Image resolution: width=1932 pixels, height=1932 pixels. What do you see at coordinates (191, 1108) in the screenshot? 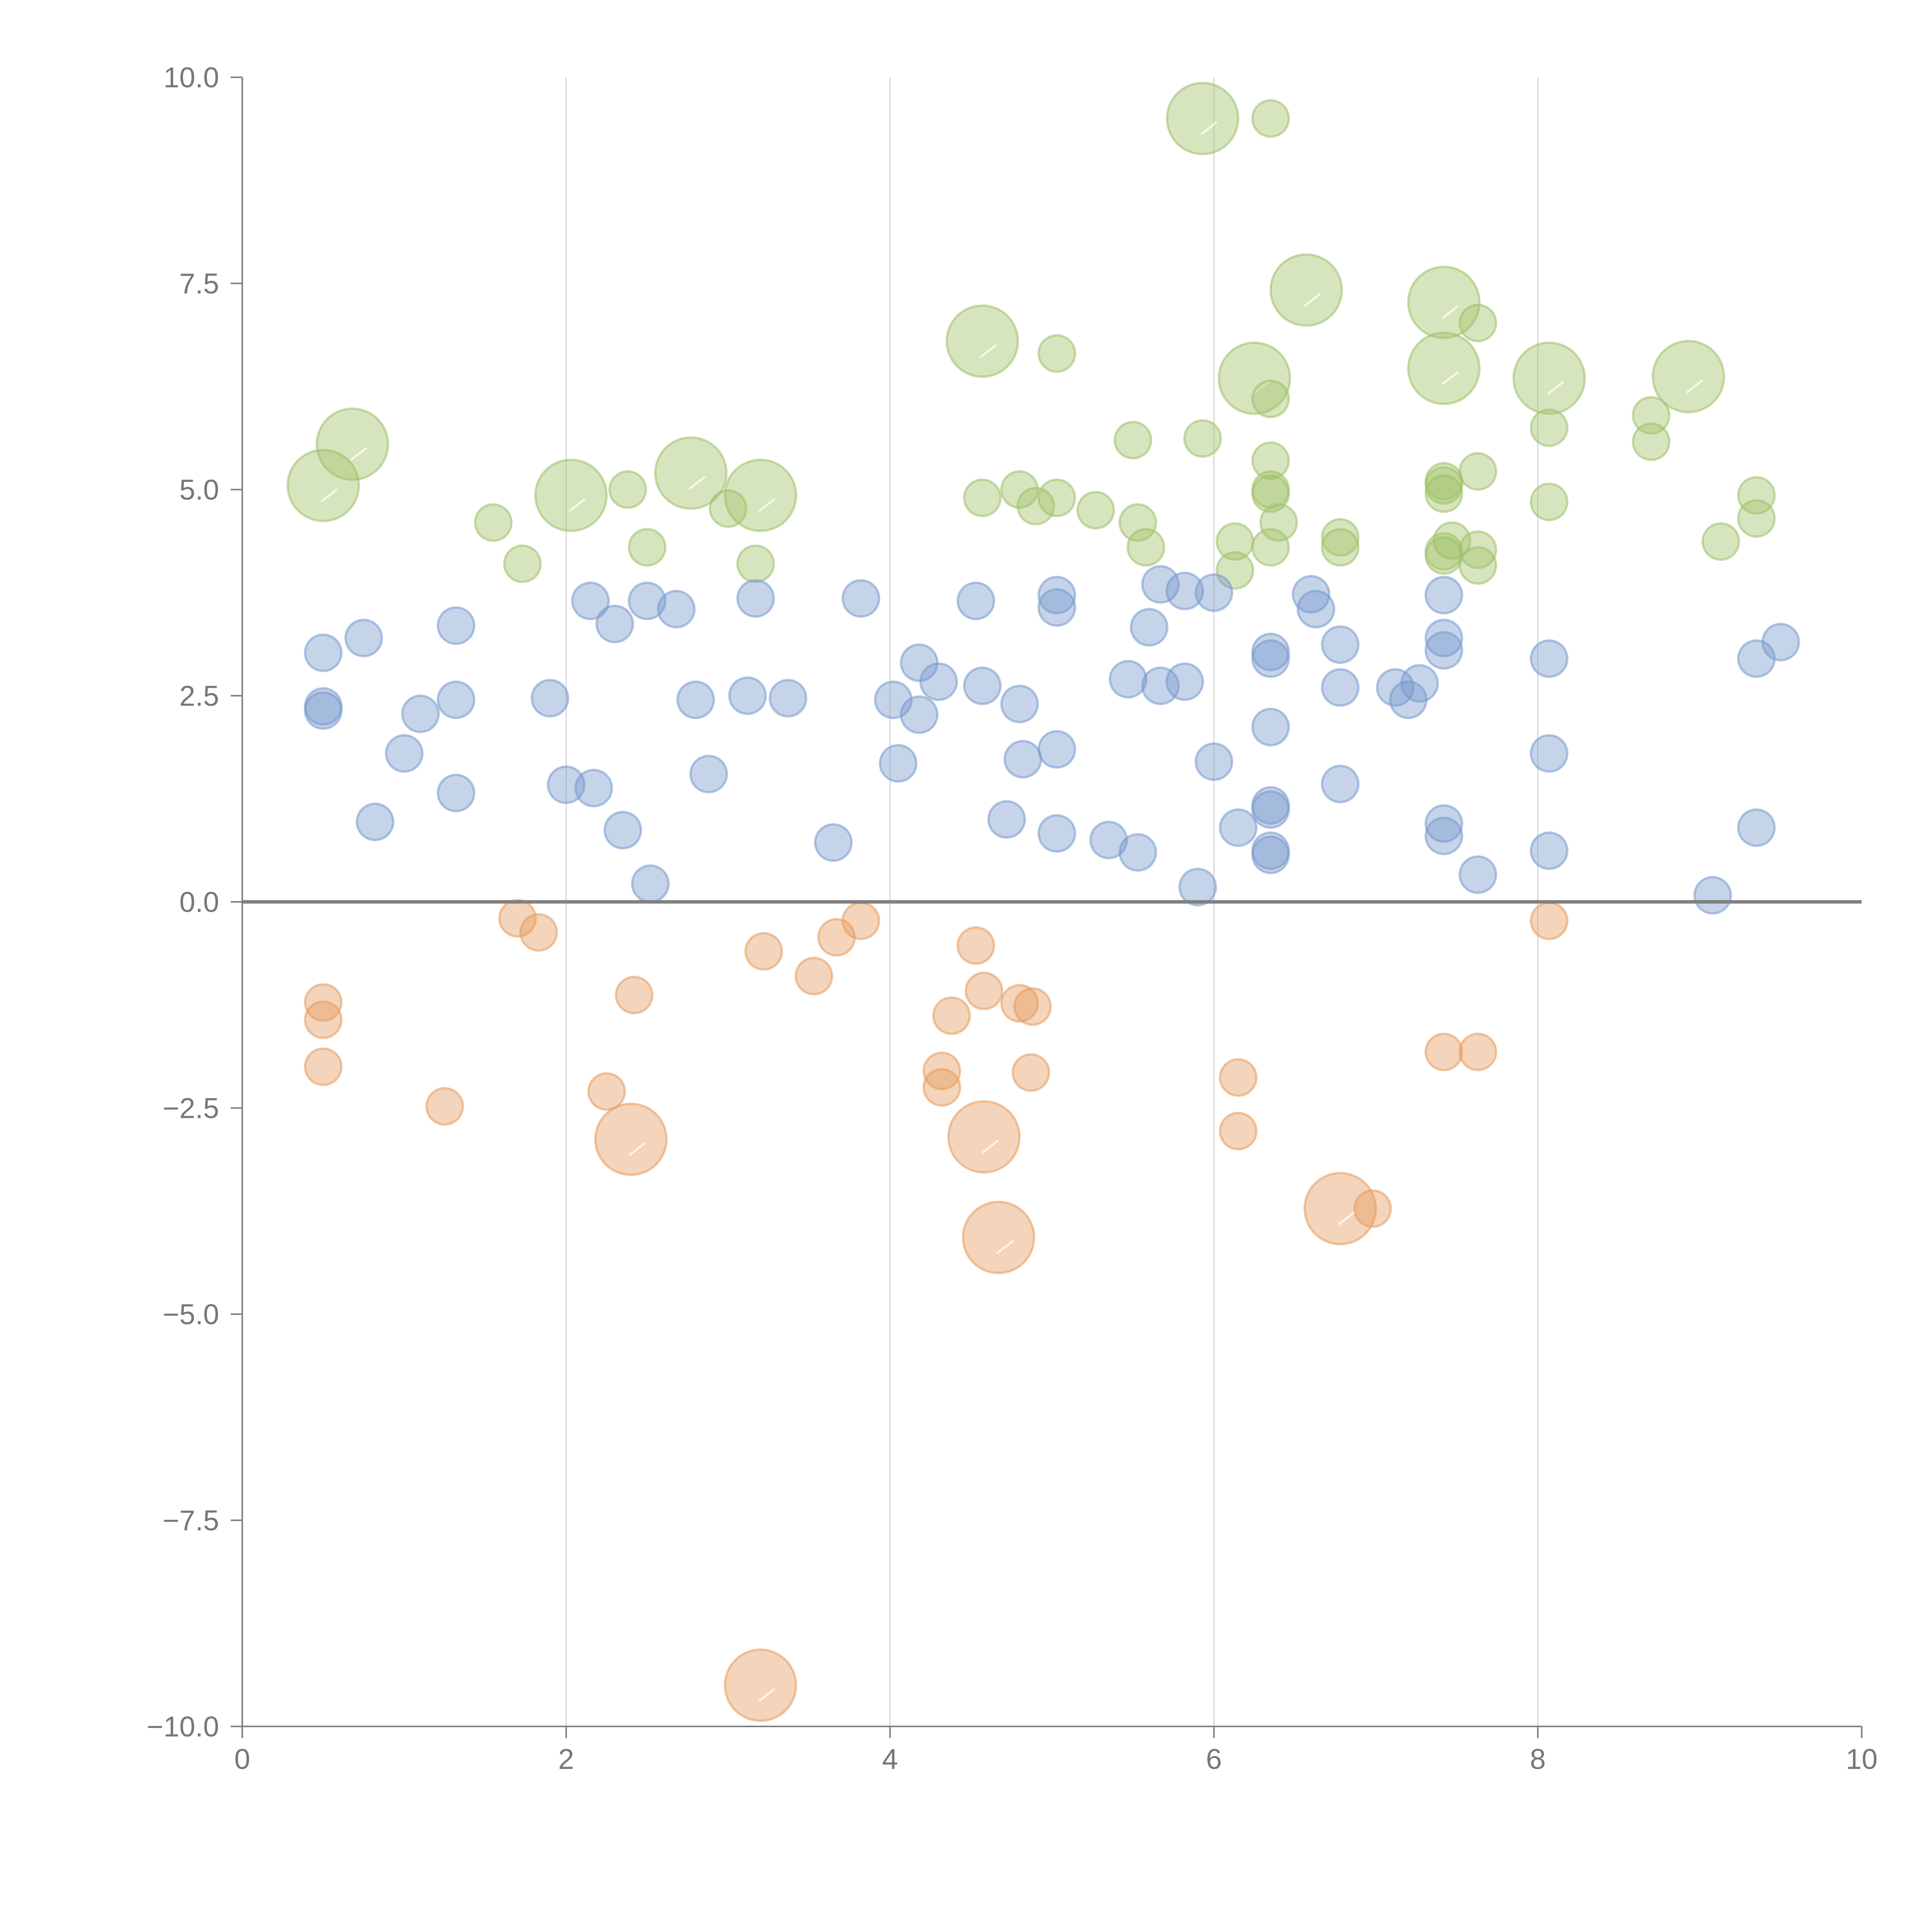
I see `y-tick-label: −2.5` at bounding box center [191, 1108].